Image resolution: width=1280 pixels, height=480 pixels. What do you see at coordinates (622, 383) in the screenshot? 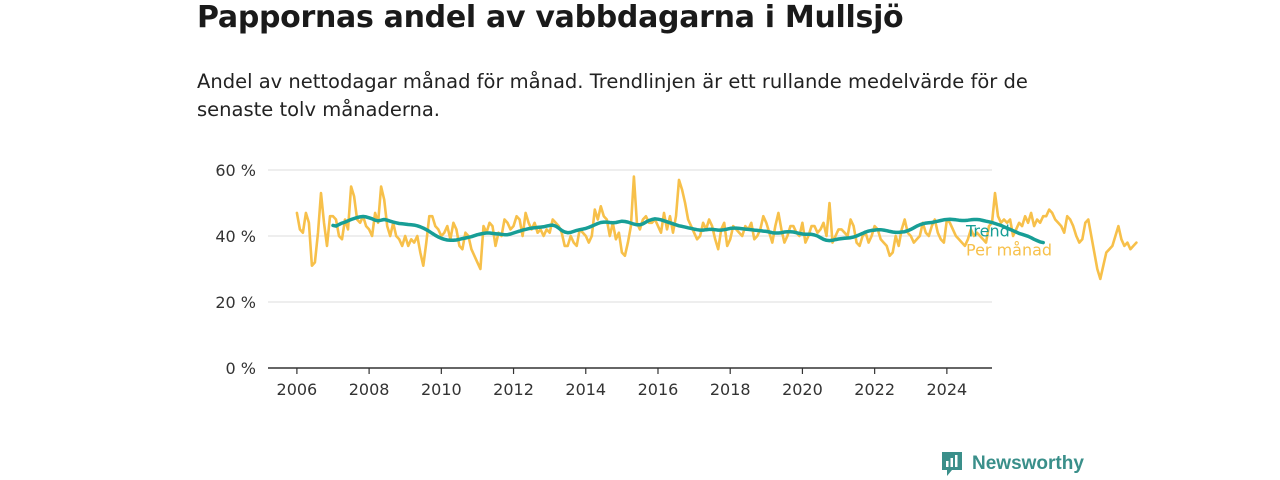
I see `x-axis-ticks: 2006 2008 2010 2012 2014 2016 2018 2020 2022 2024` at bounding box center [622, 383].